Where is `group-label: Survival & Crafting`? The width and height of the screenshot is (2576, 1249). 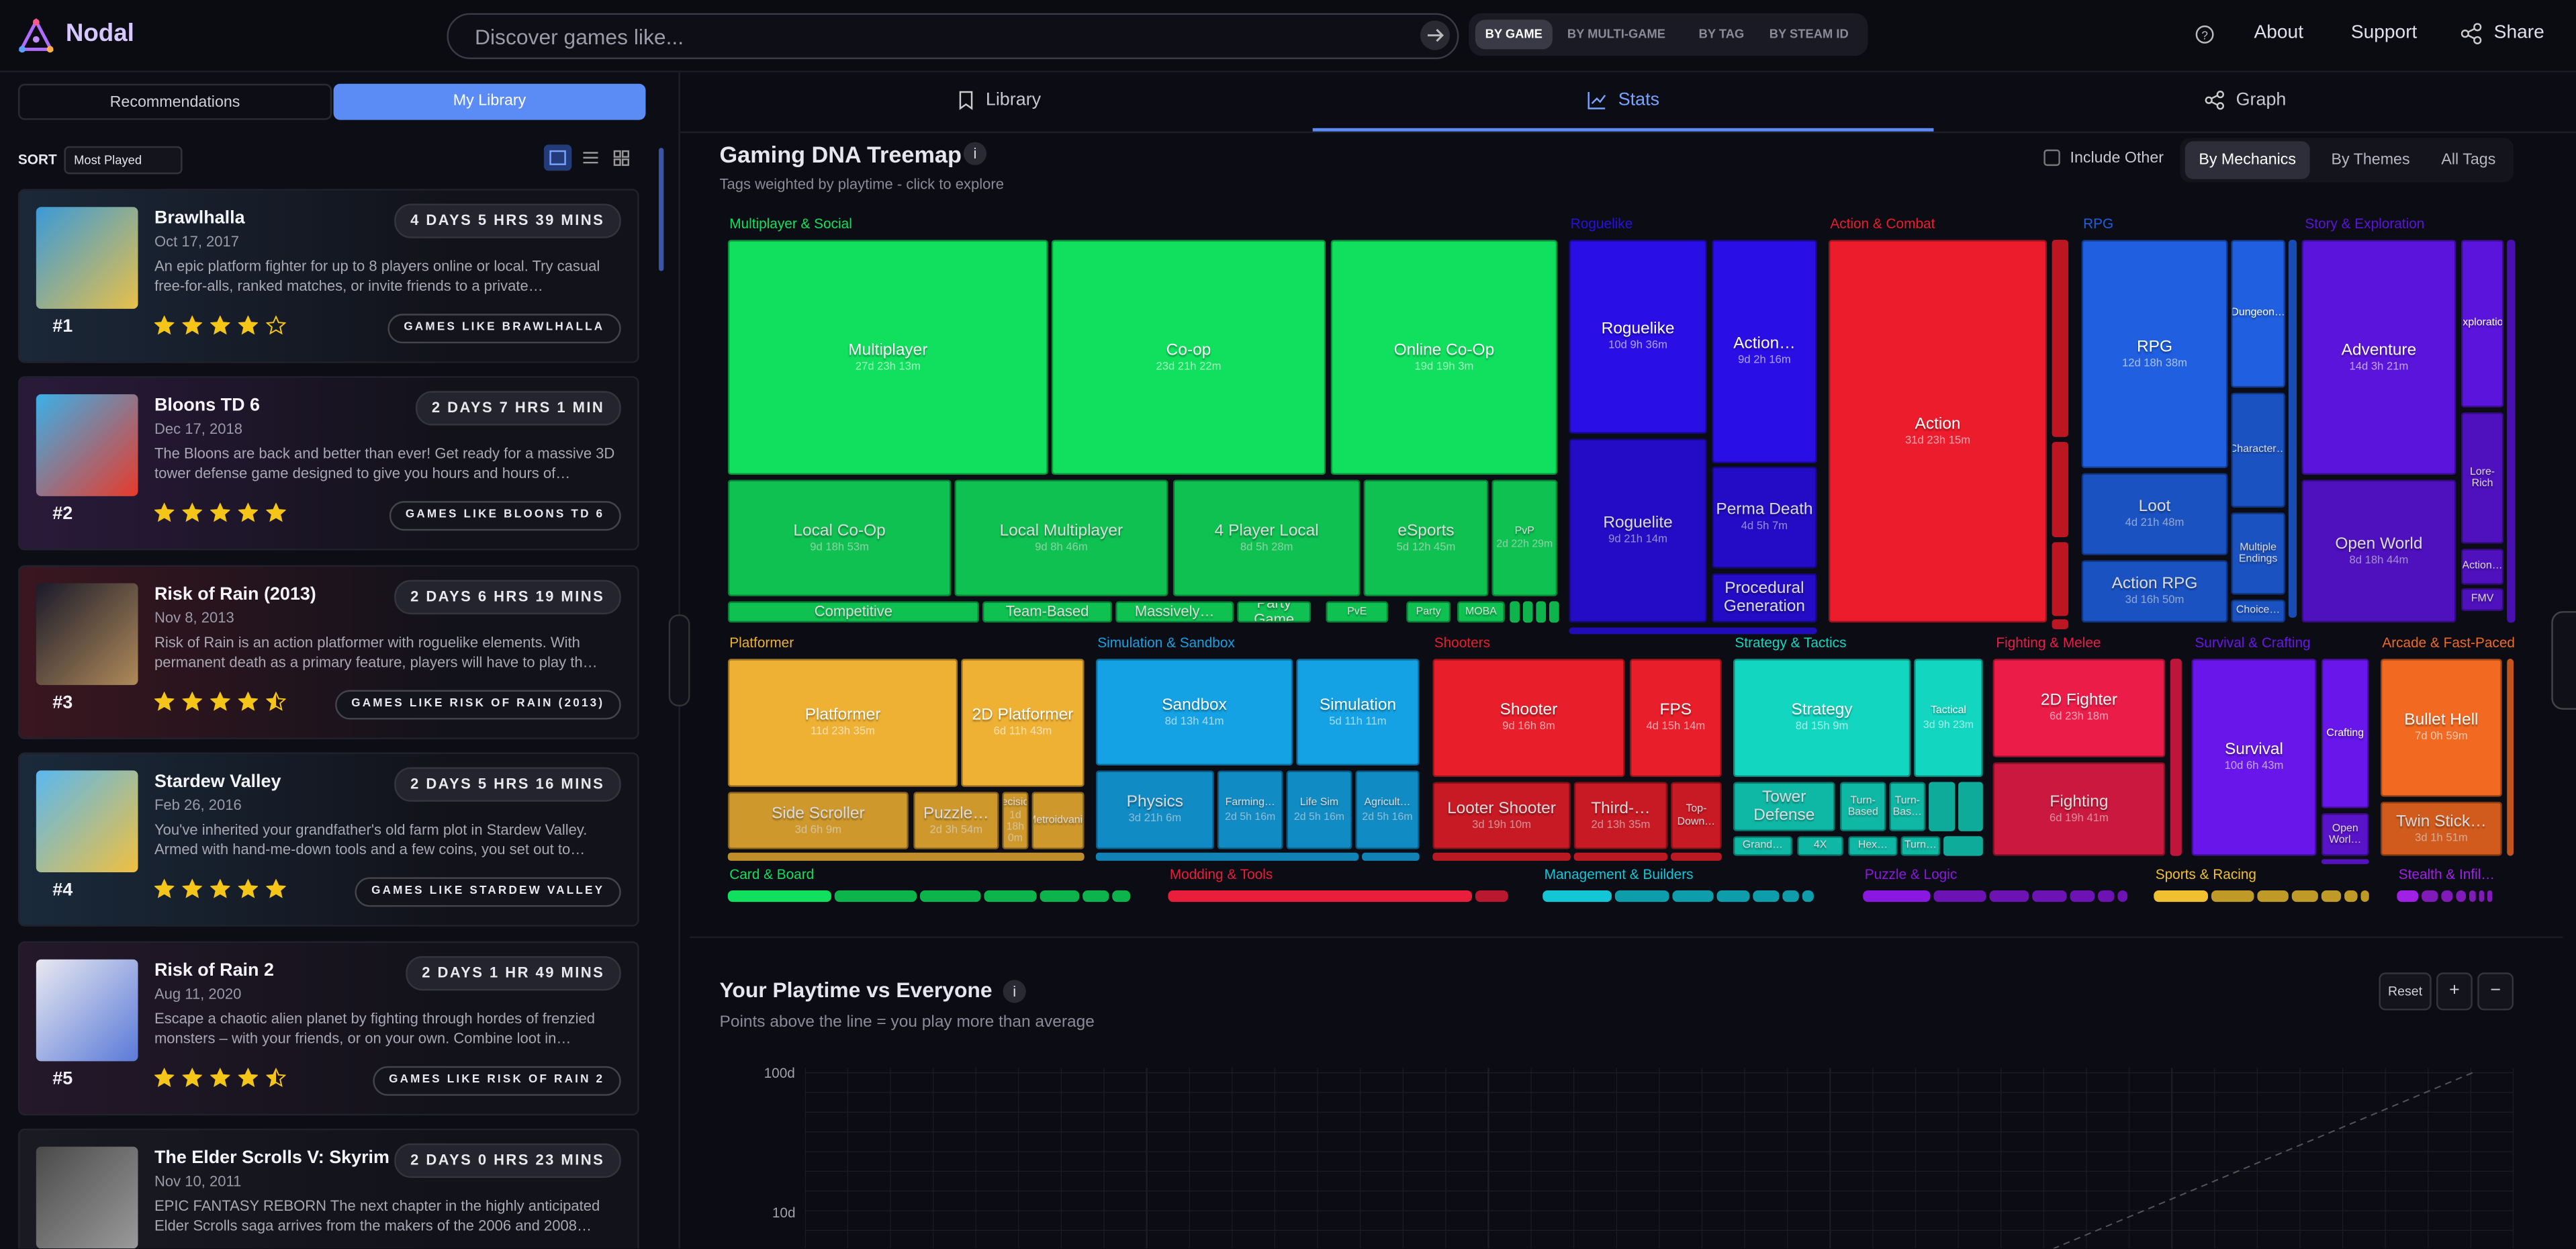 group-label: Survival & Crafting is located at coordinates (2253, 642).